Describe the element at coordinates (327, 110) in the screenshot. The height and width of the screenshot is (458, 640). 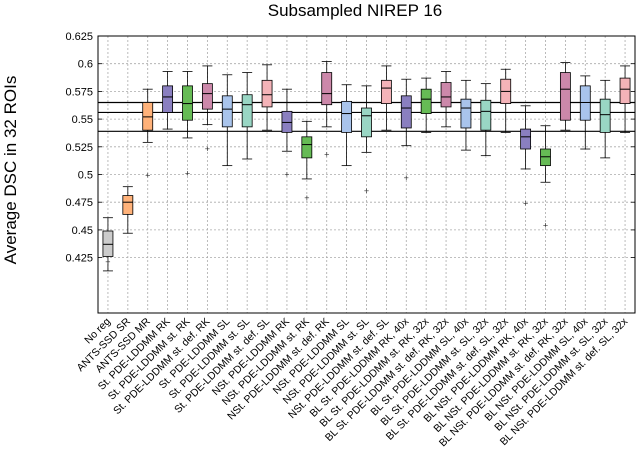
I see `box-12: +` at that location.